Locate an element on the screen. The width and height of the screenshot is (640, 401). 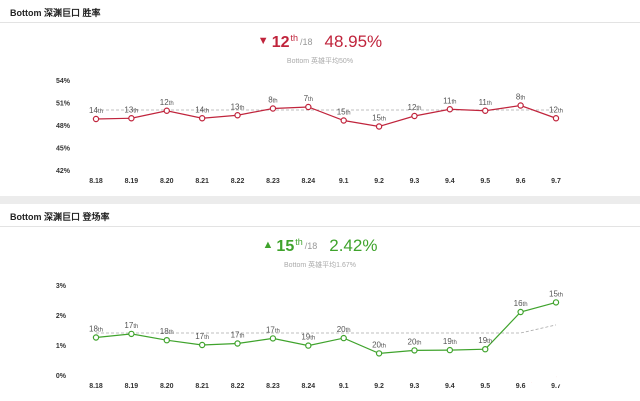
x-tick-label: 9.5 is located at coordinates (485, 181).